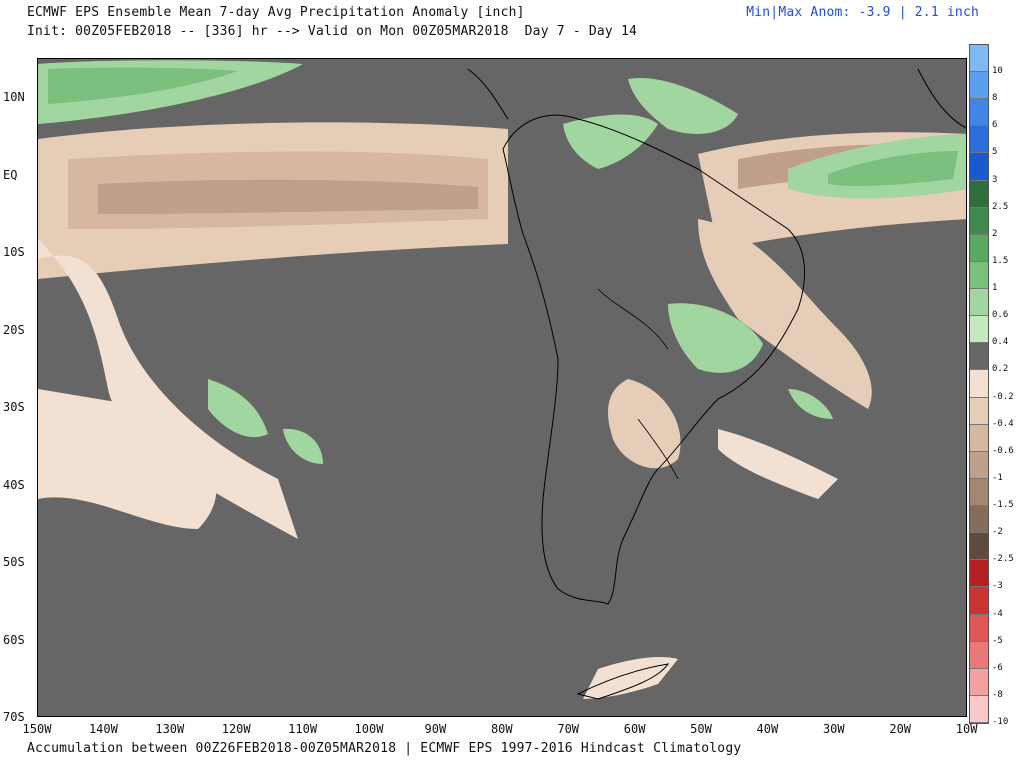 The image size is (1024, 768). Describe the element at coordinates (995, 179) in the screenshot. I see `colorbar-label: 3` at that location.